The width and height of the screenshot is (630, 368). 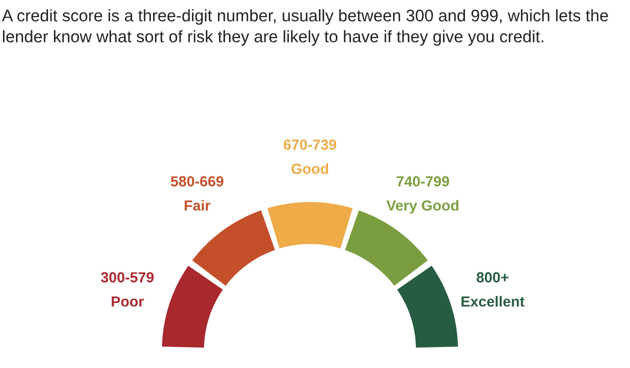 I want to click on slice-label: 580-669 Fair, so click(x=197, y=193).